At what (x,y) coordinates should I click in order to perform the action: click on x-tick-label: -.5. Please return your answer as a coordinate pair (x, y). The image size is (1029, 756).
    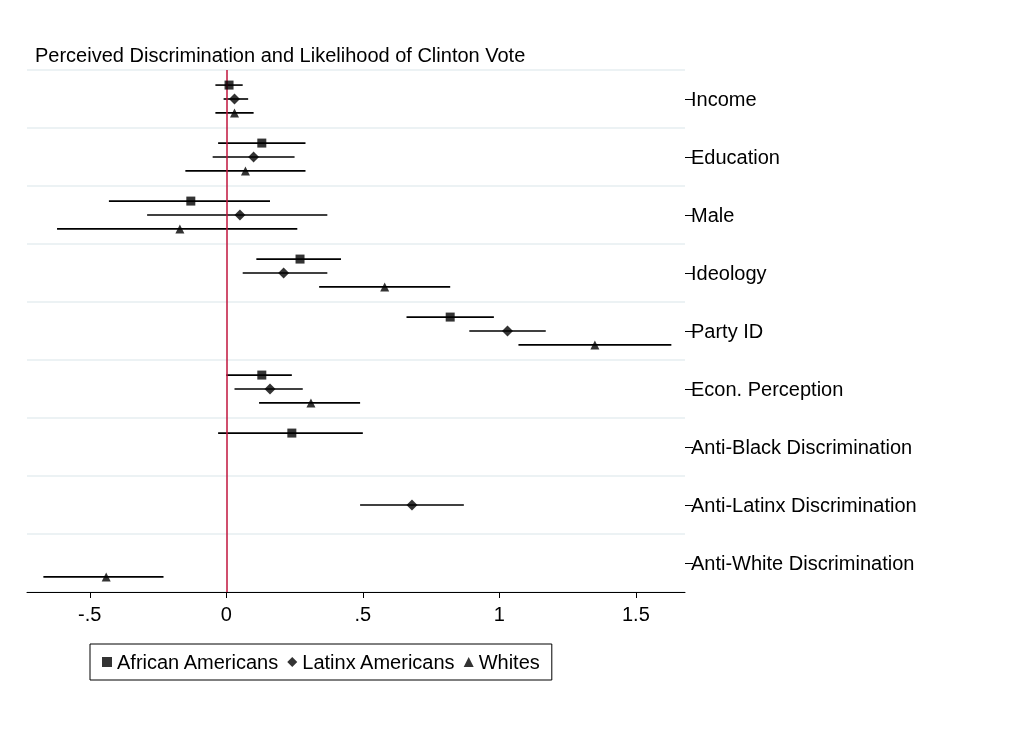
    Looking at the image, I should click on (90, 614).